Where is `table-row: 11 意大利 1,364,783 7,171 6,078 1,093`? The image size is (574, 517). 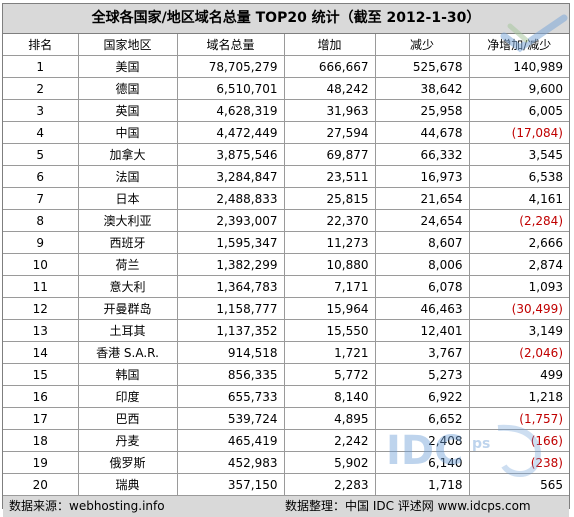
table-row: 11 意大利 1,364,783 7,171 6,078 1,093 is located at coordinates (286, 286).